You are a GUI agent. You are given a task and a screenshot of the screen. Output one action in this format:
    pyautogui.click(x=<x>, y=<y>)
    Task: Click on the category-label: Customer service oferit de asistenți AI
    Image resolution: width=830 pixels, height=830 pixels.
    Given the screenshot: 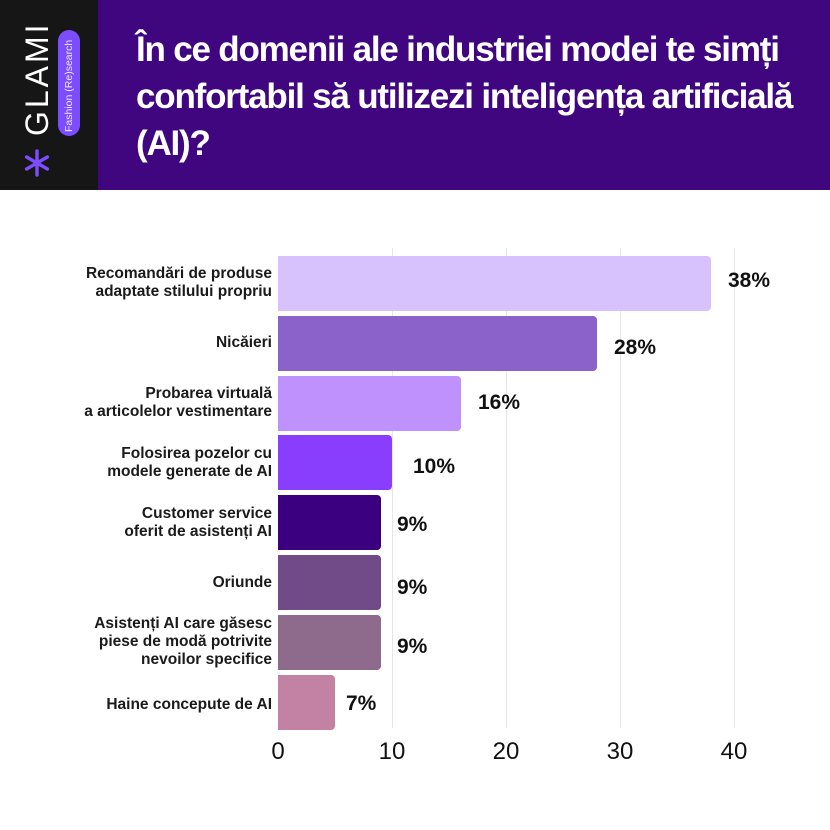 What is the action you would take?
    pyautogui.click(x=198, y=522)
    